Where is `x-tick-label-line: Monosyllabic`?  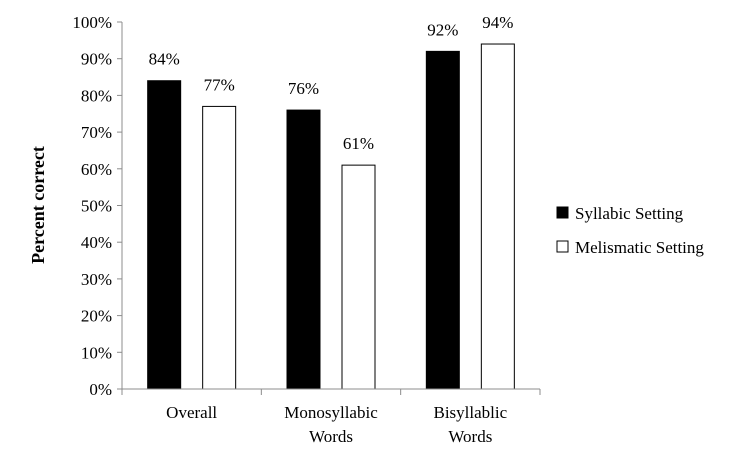
x-tick-label-line: Monosyllabic is located at coordinates (331, 412).